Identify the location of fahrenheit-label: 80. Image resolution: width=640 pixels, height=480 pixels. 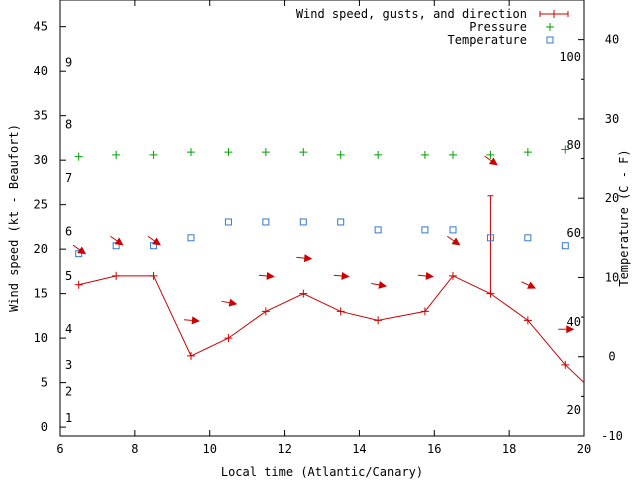
(574, 145).